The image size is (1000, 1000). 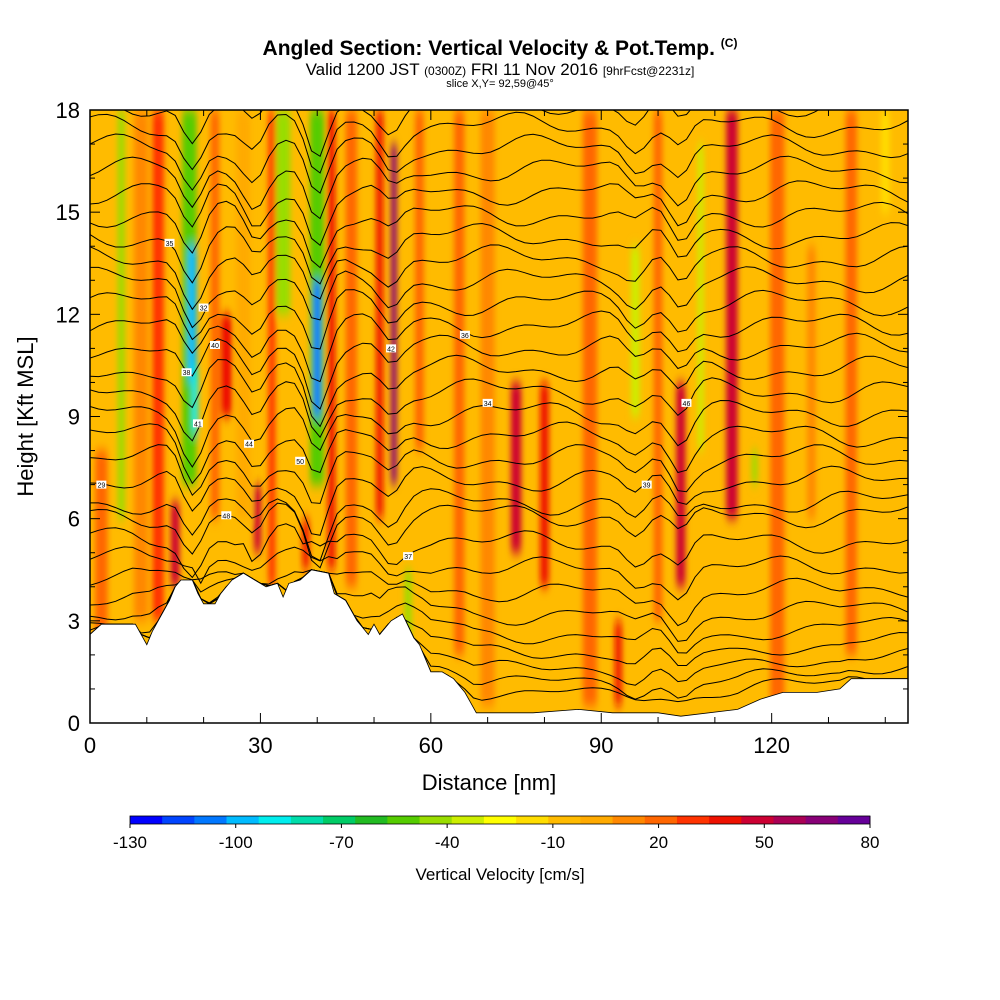 What do you see at coordinates (431, 745) in the screenshot?
I see `x-tick-label: 60` at bounding box center [431, 745].